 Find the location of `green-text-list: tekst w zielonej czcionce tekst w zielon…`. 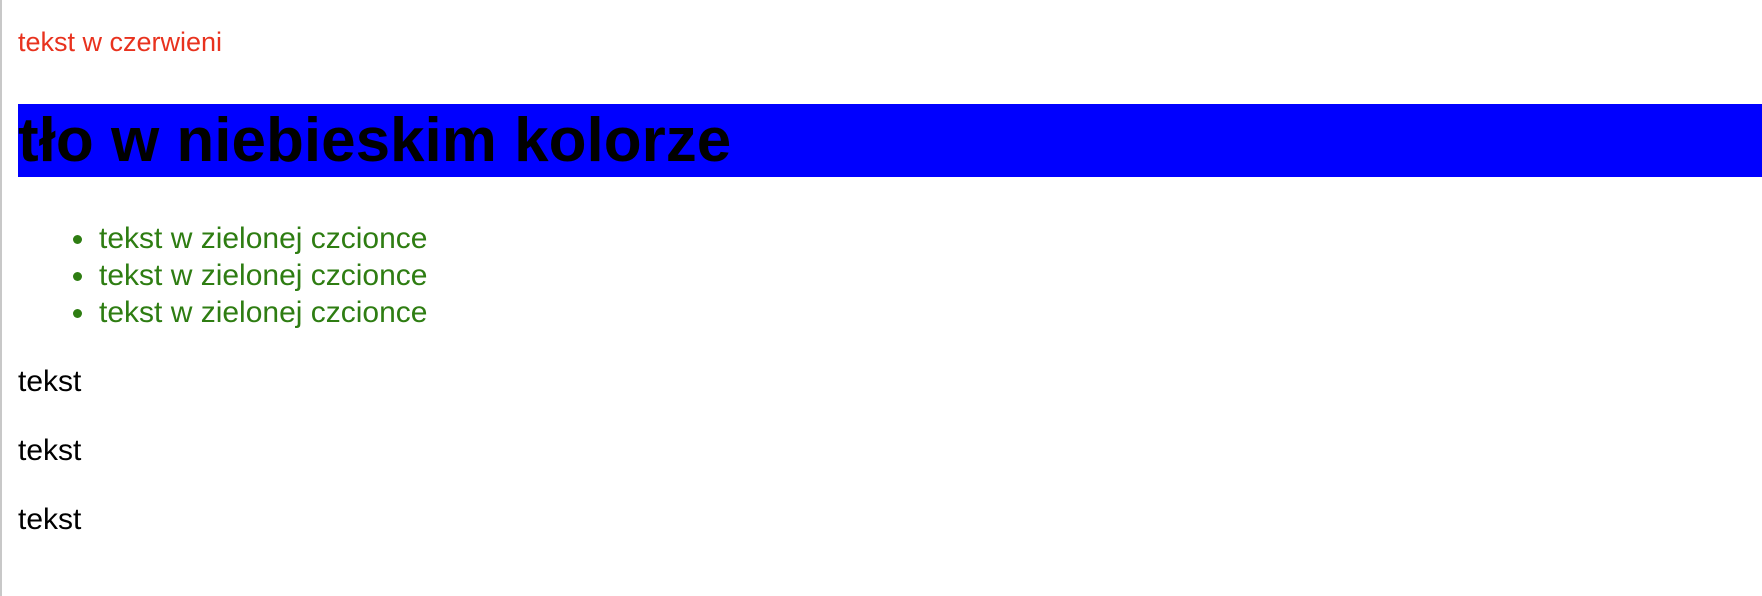

green-text-list: tekst w zielonej czcionce tekst w zielon… is located at coordinates (222, 275).